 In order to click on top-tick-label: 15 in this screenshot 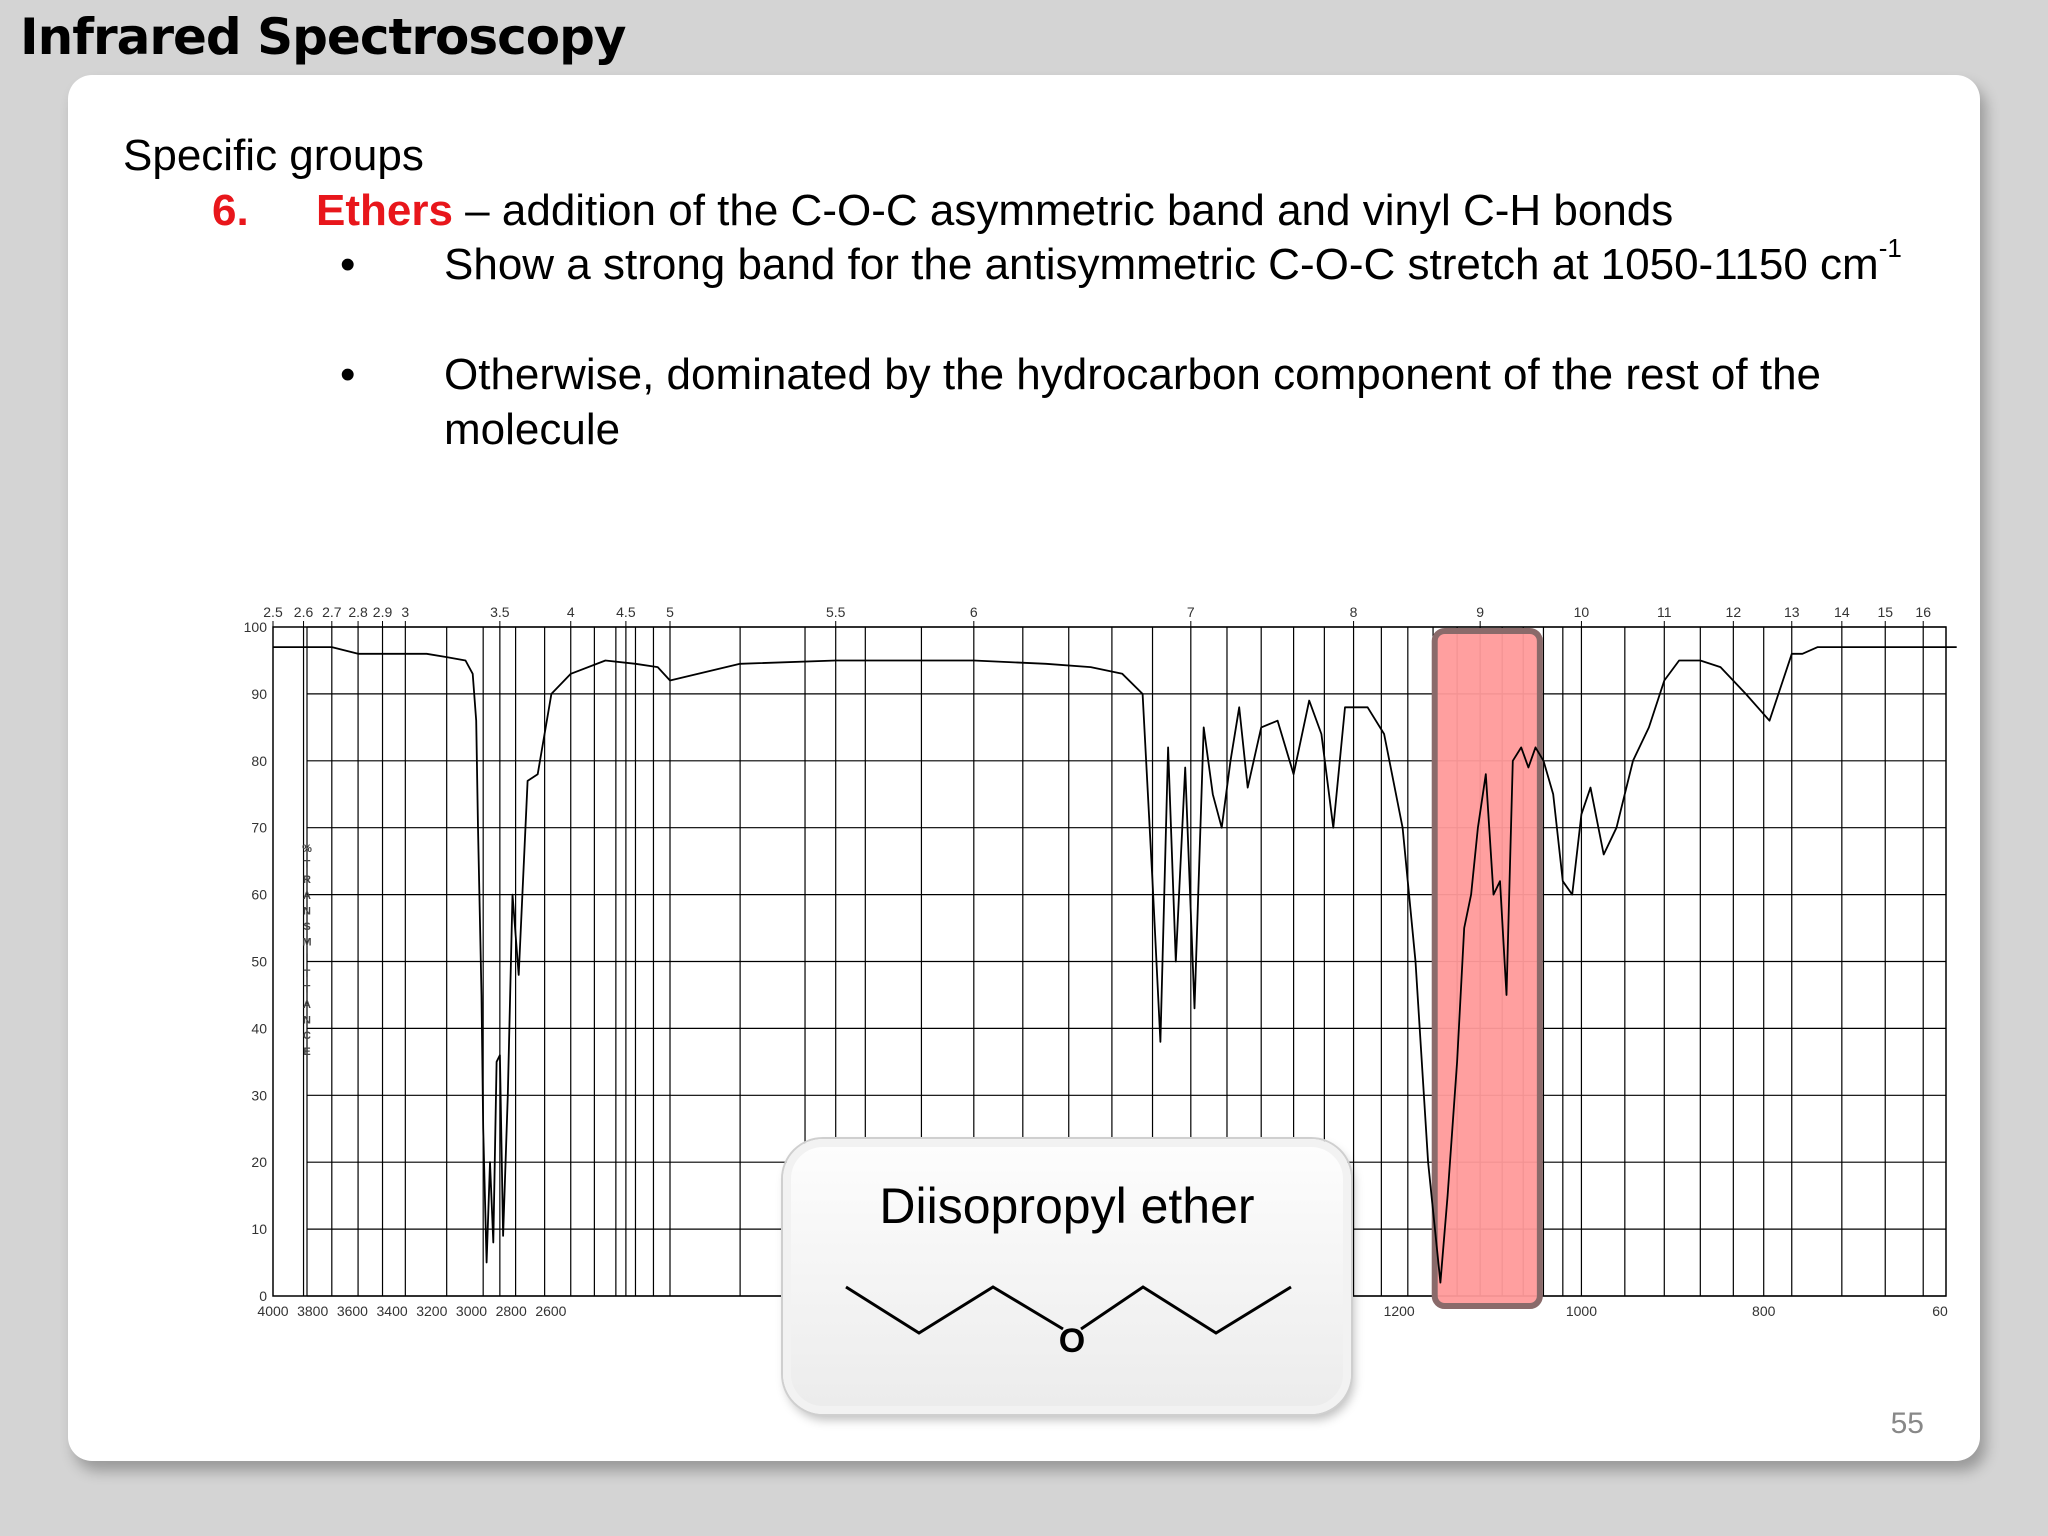, I will do `click(1885, 612)`.